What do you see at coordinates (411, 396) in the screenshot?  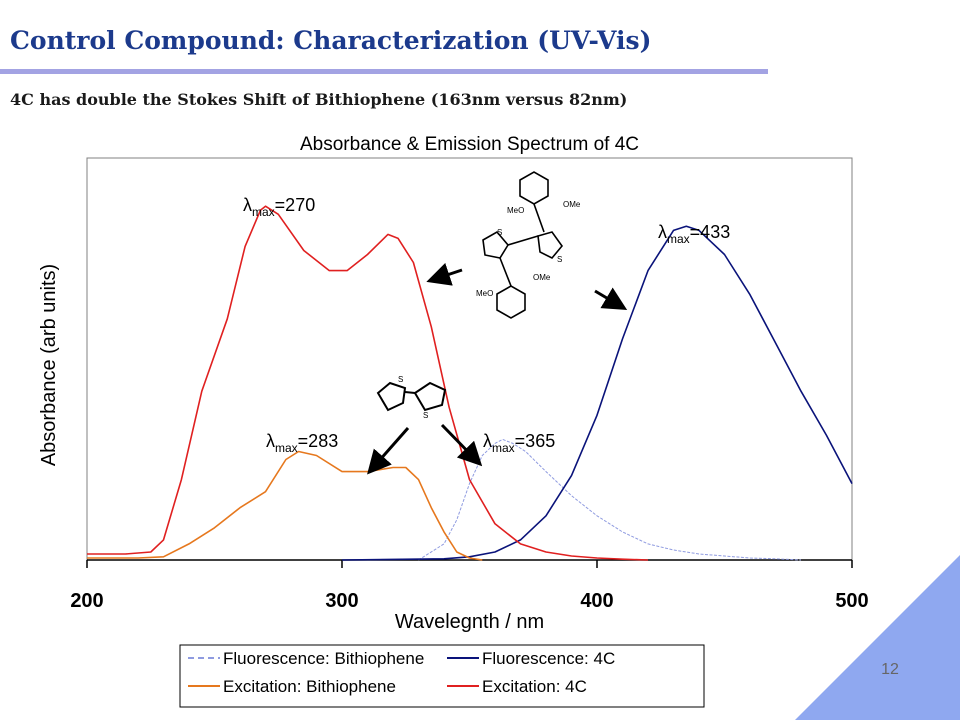 I see `structure-bithiophene` at bounding box center [411, 396].